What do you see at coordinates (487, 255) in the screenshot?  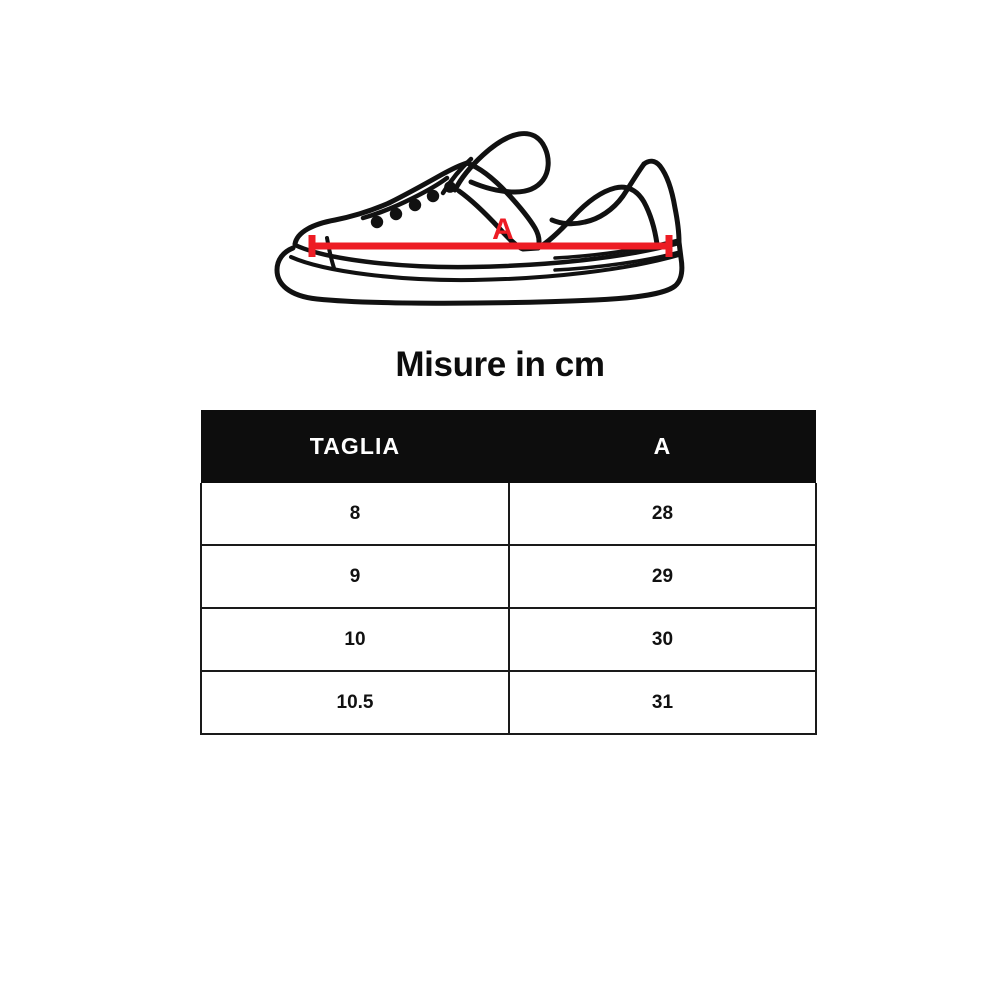 I see `midsole-top-line` at bounding box center [487, 255].